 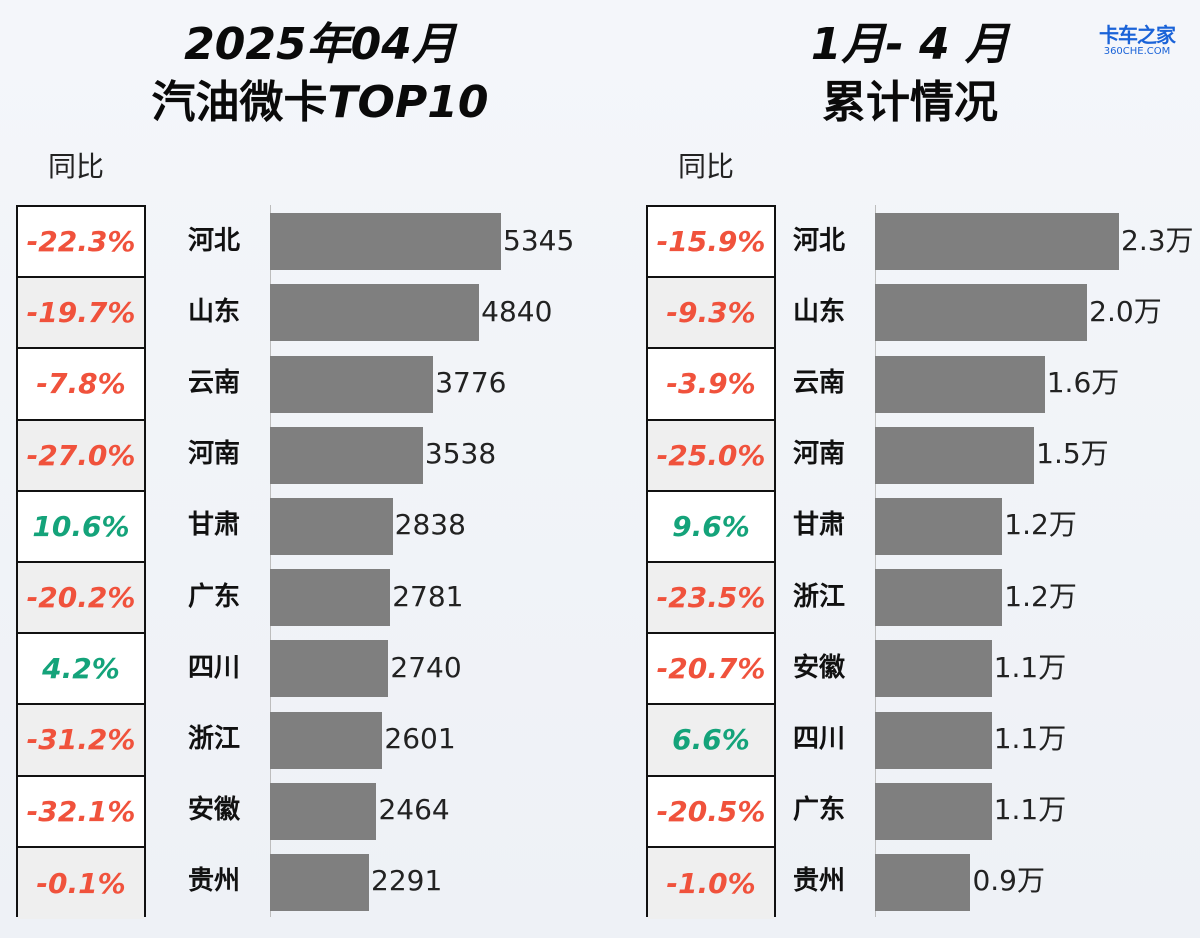 I want to click on monthly-subtitle: 汽油微卡TOP10, so click(x=320, y=103).